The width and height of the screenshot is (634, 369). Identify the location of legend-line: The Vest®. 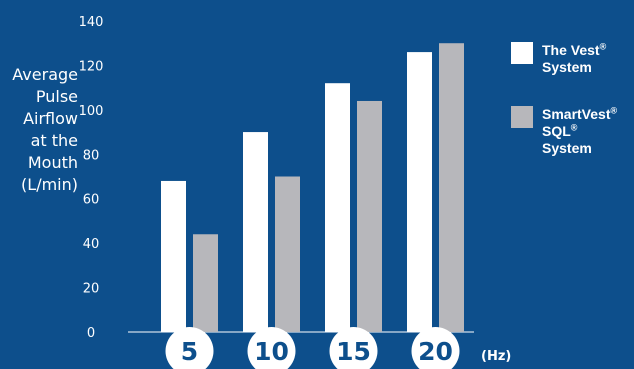
(574, 49).